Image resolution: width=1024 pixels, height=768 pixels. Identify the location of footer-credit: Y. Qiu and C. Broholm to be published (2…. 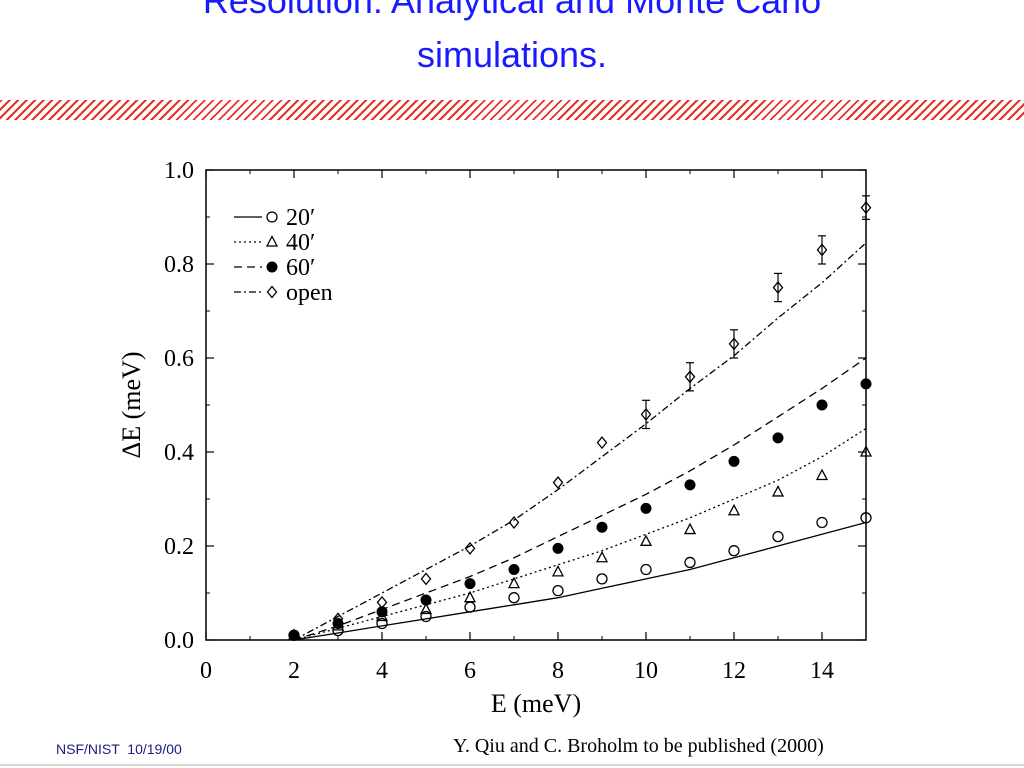
(638, 746).